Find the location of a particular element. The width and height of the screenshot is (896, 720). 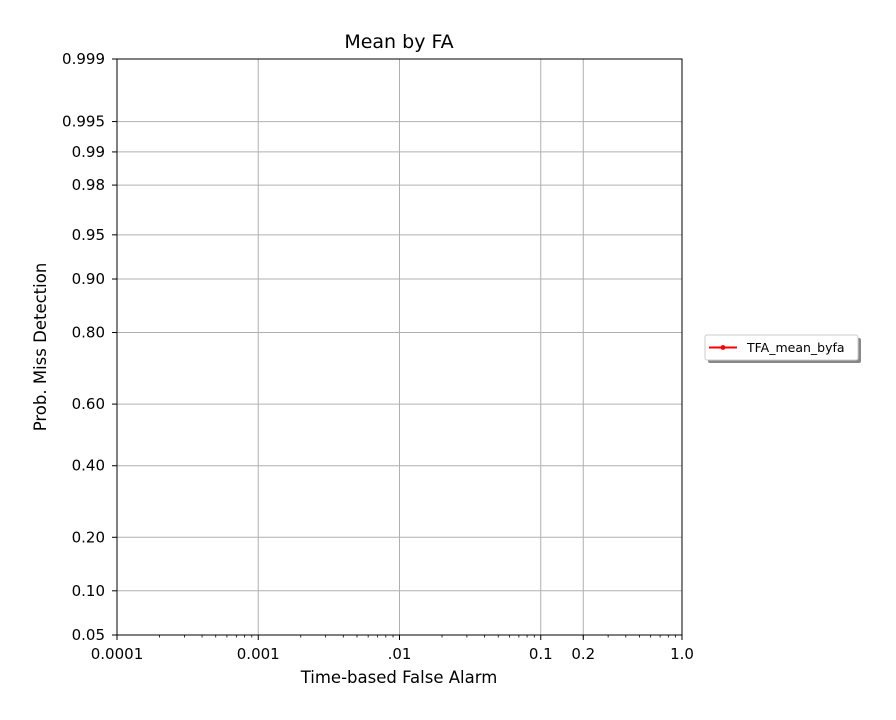

y-tick-label: 0.995 is located at coordinates (83, 122).